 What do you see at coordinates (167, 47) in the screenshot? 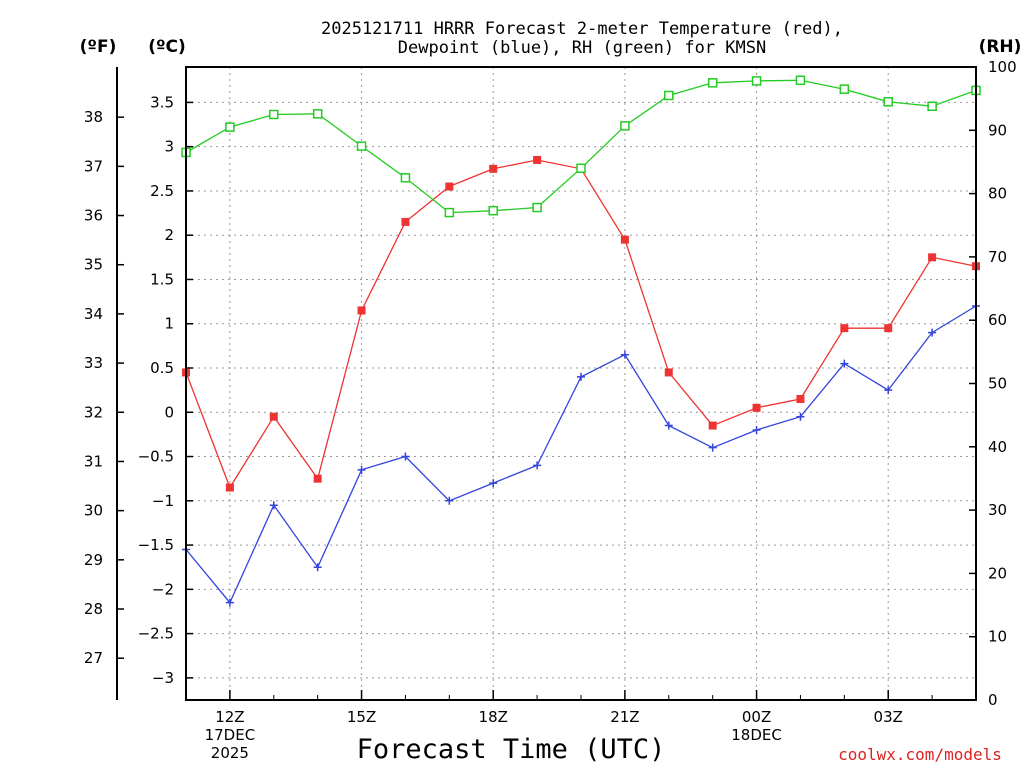
I see `celsius-unit-label: (ºC)` at bounding box center [167, 47].